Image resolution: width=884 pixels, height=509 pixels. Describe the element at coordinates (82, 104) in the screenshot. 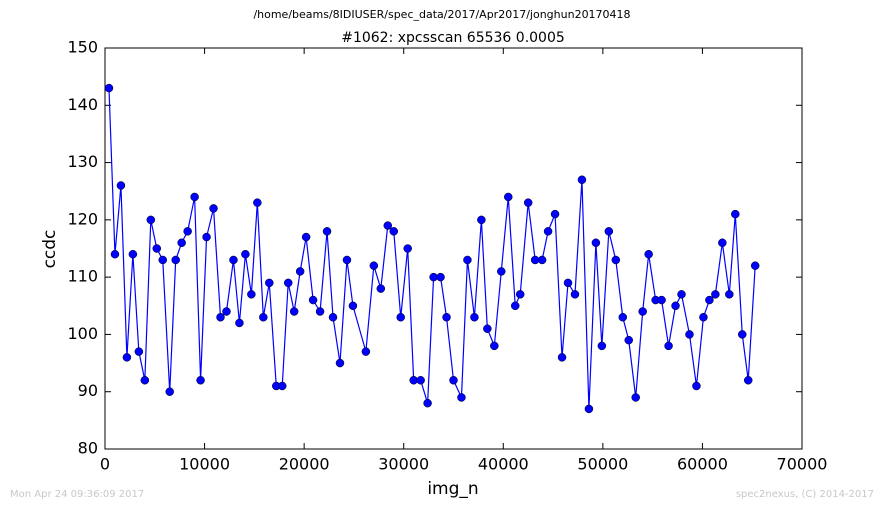

I see `y-tick-label: 140` at that location.